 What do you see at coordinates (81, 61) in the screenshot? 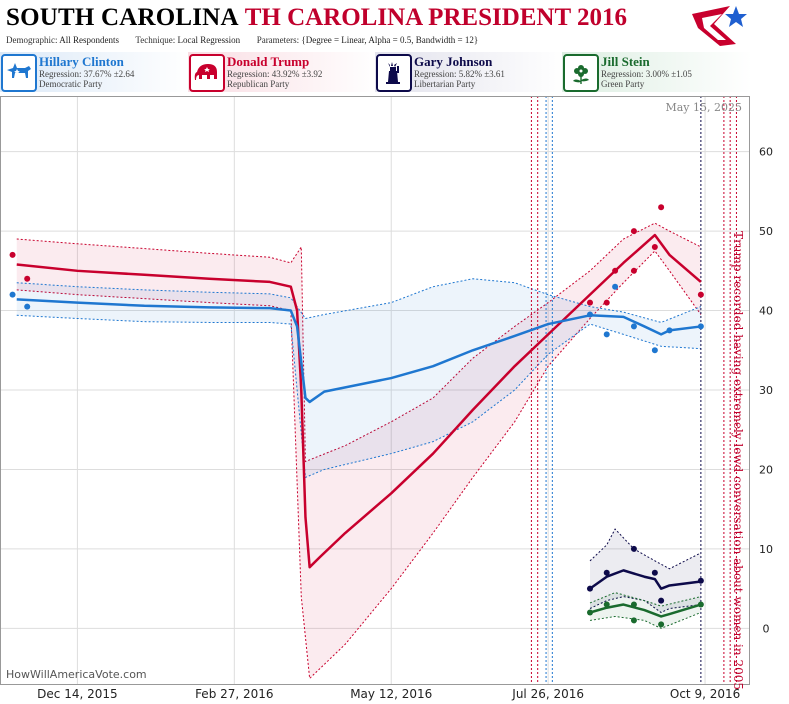
I see `candidate-name: Hillary Clinton` at bounding box center [81, 61].